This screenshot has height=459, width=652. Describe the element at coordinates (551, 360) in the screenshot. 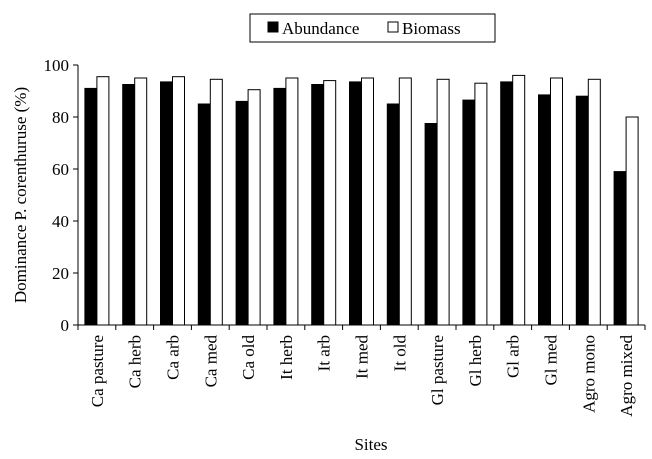

I see `x-tick-label: Gl med` at that location.